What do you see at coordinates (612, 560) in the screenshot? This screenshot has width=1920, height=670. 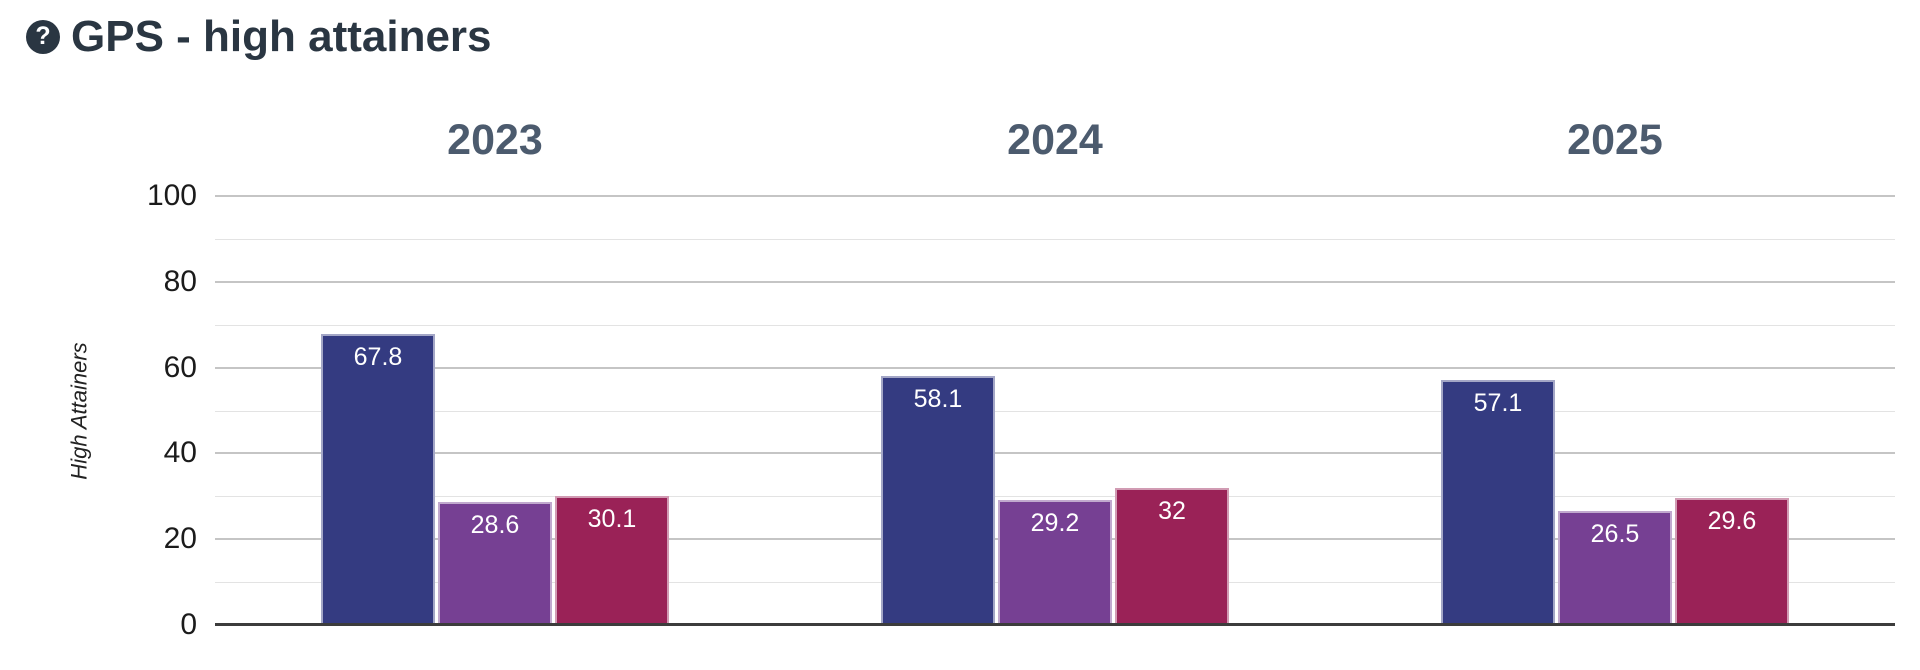 I see `bar-2023-crimson: 30.1` at bounding box center [612, 560].